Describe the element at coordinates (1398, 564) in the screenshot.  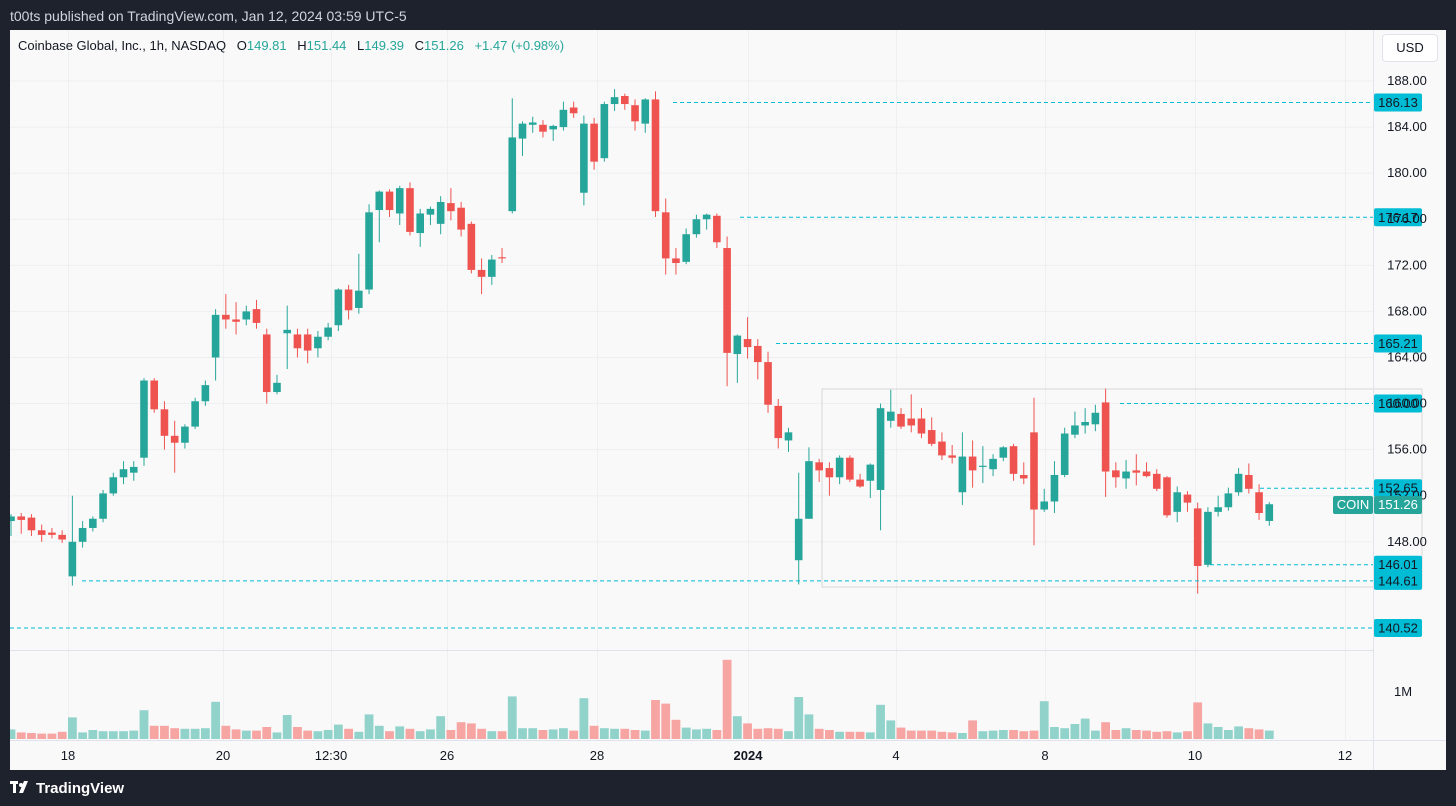
I see `level-label: 146.01` at that location.